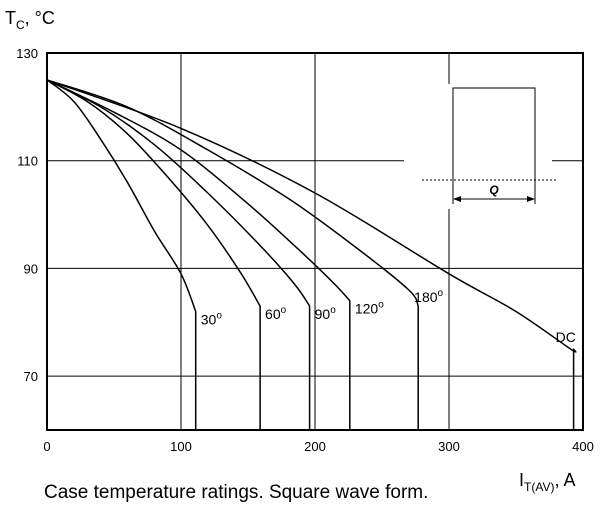 The height and width of the screenshot is (509, 603). I want to click on series-label-180: 180o, so click(428, 296).